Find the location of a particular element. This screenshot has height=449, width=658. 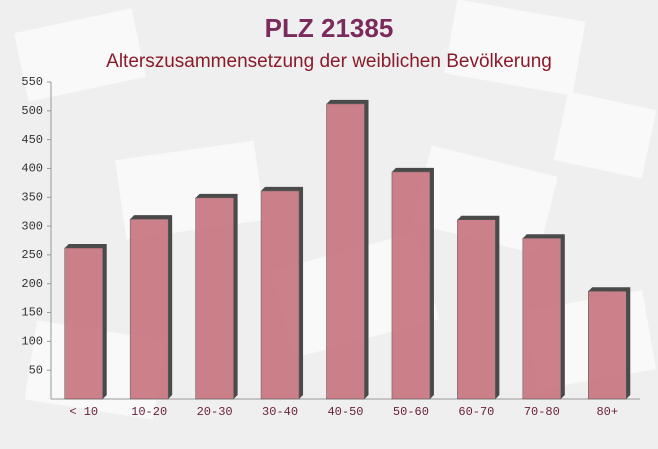

x-tick-label: 50-60 is located at coordinates (411, 412).